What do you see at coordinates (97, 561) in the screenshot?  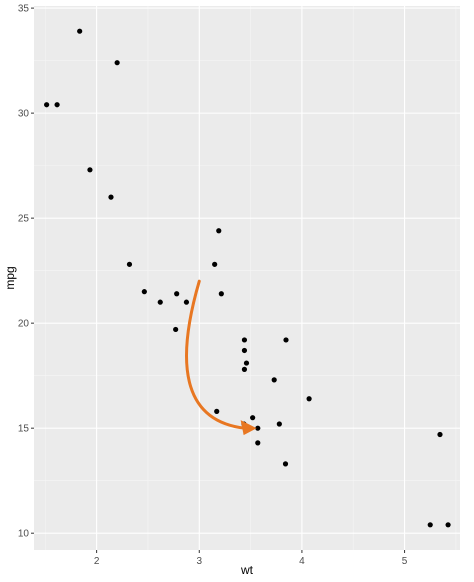 I see `x-tick-label: 2` at bounding box center [97, 561].